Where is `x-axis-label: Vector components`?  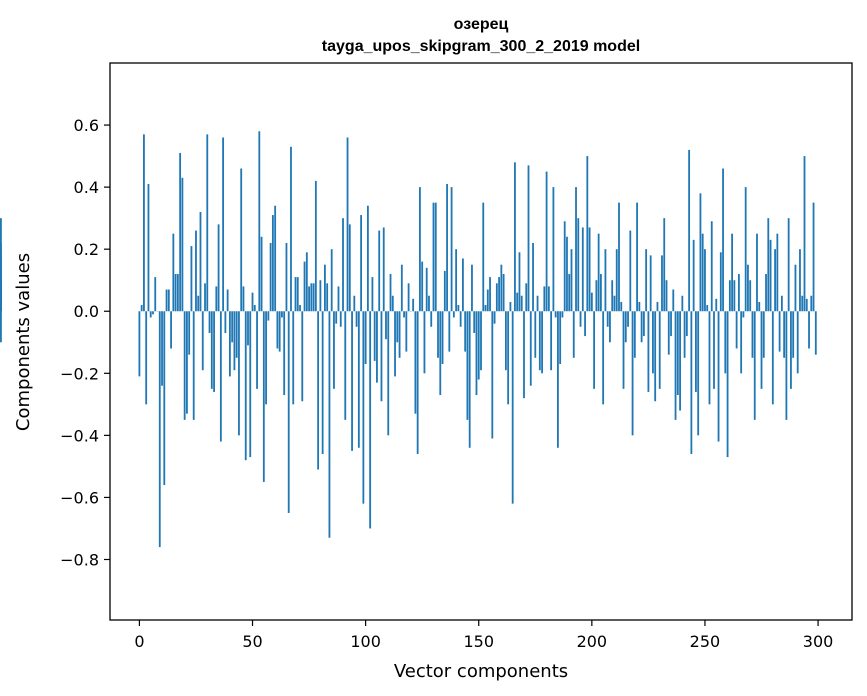
x-axis-label: Vector components is located at coordinates (481, 671).